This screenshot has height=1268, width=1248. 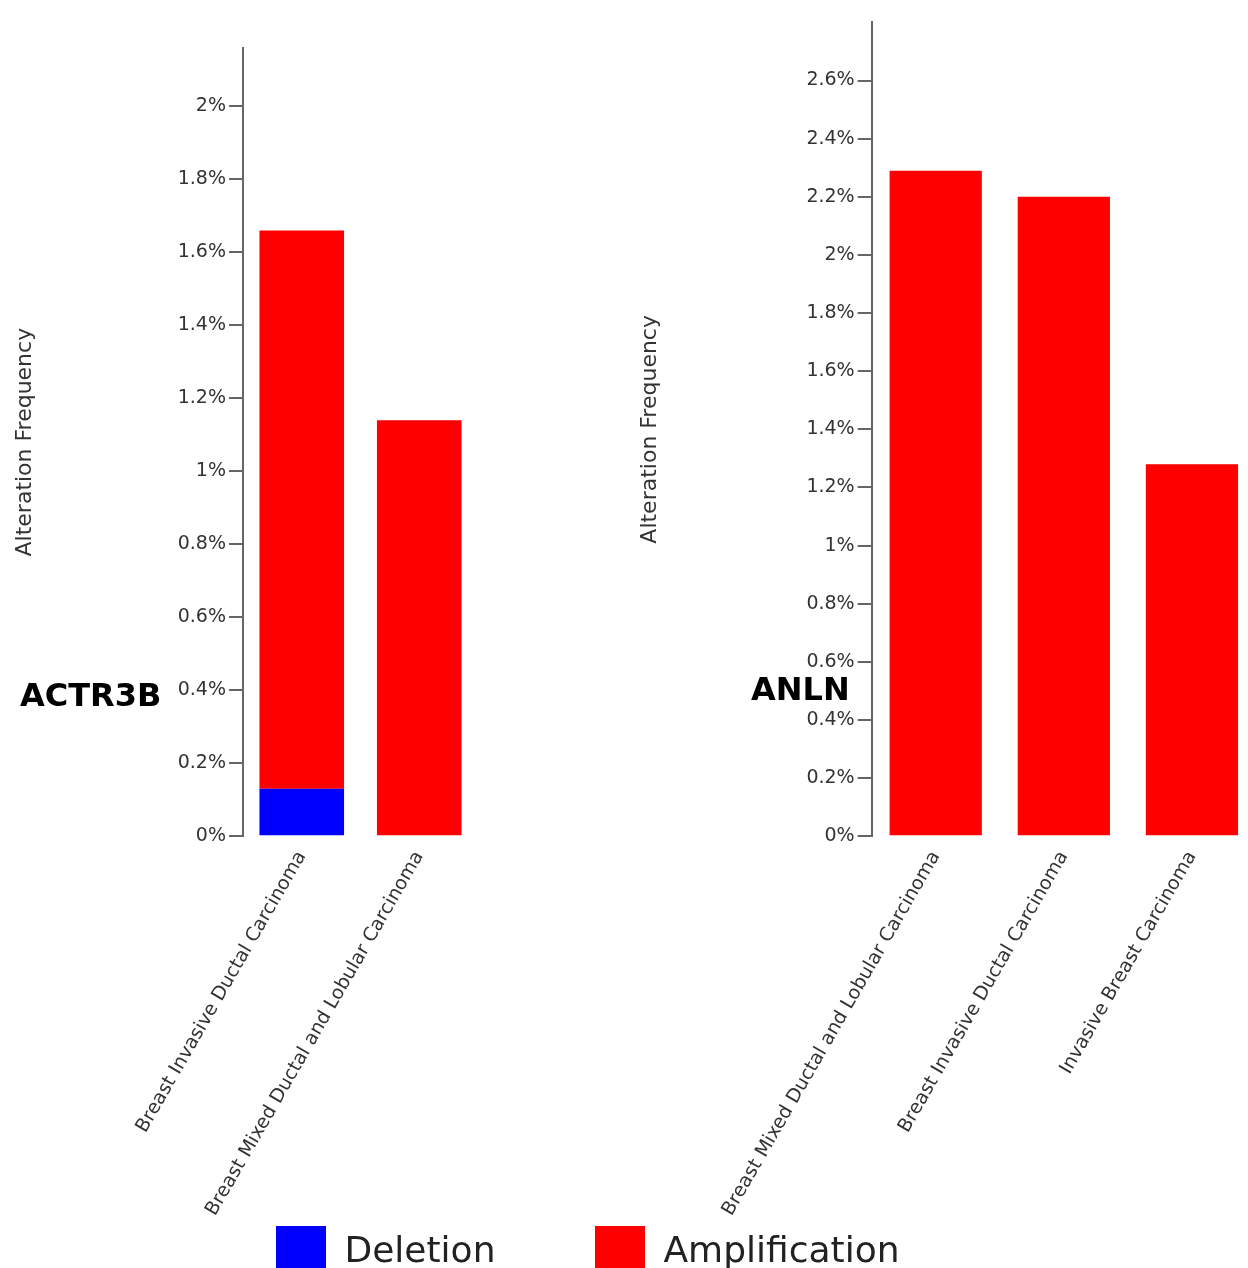 I want to click on text: ACTR3B, so click(x=91, y=695).